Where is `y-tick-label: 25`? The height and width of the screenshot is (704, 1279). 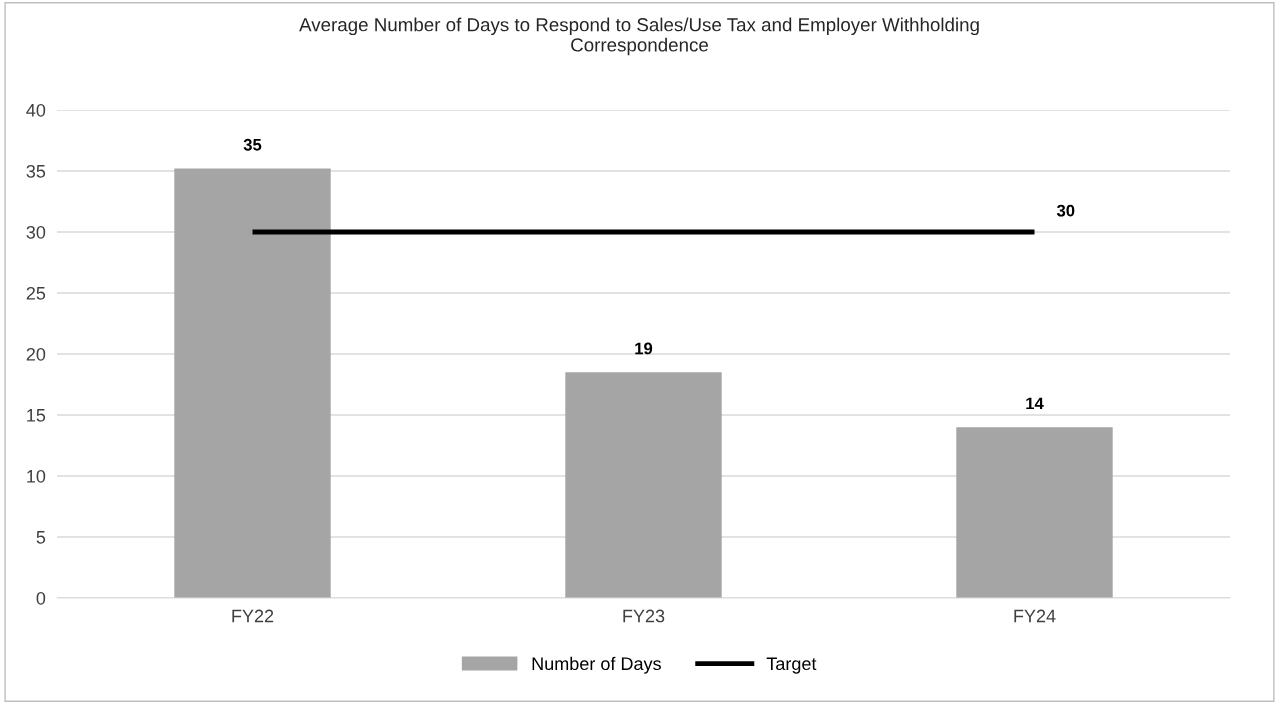
y-tick-label: 25 is located at coordinates (36, 293).